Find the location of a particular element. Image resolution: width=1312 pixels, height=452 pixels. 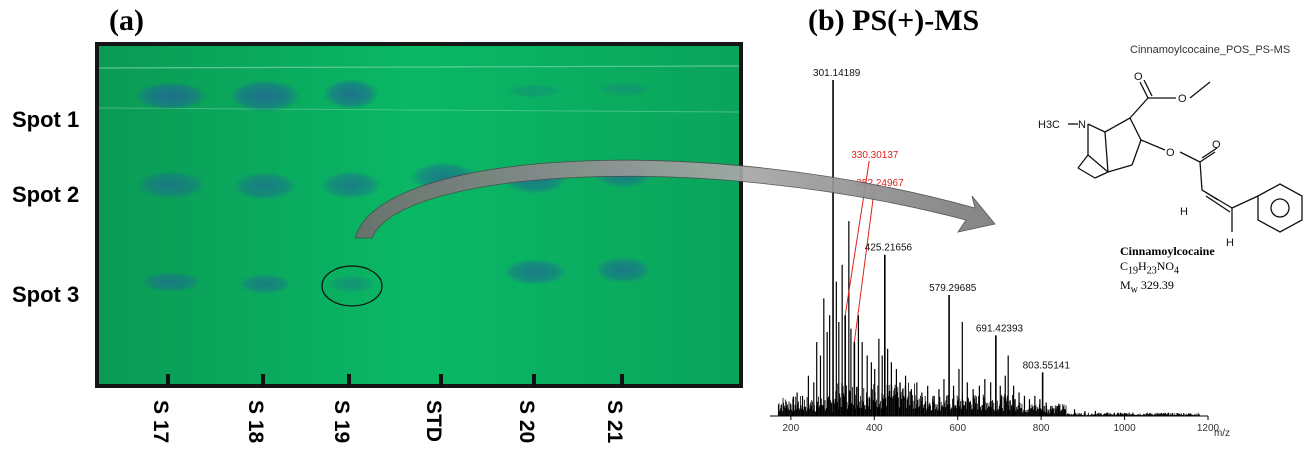

compound-info: Cinnamoylcocaine C19H23NO4 Mw 329.39 is located at coordinates (1167, 271).